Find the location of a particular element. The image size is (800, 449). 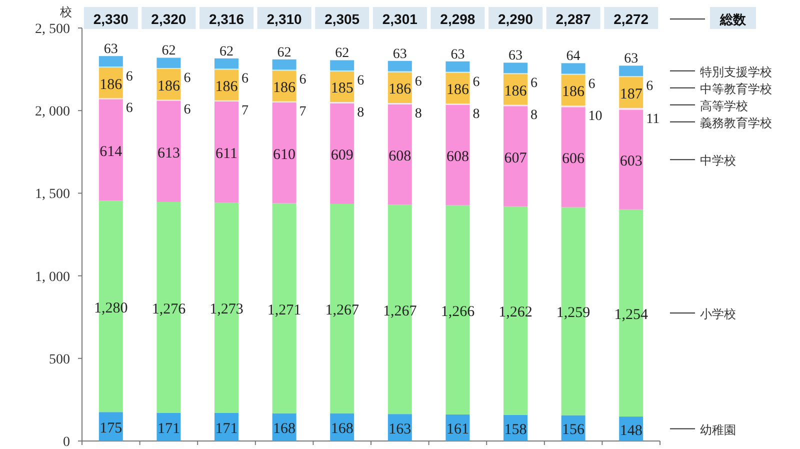

data-label: 11 is located at coordinates (653, 119).